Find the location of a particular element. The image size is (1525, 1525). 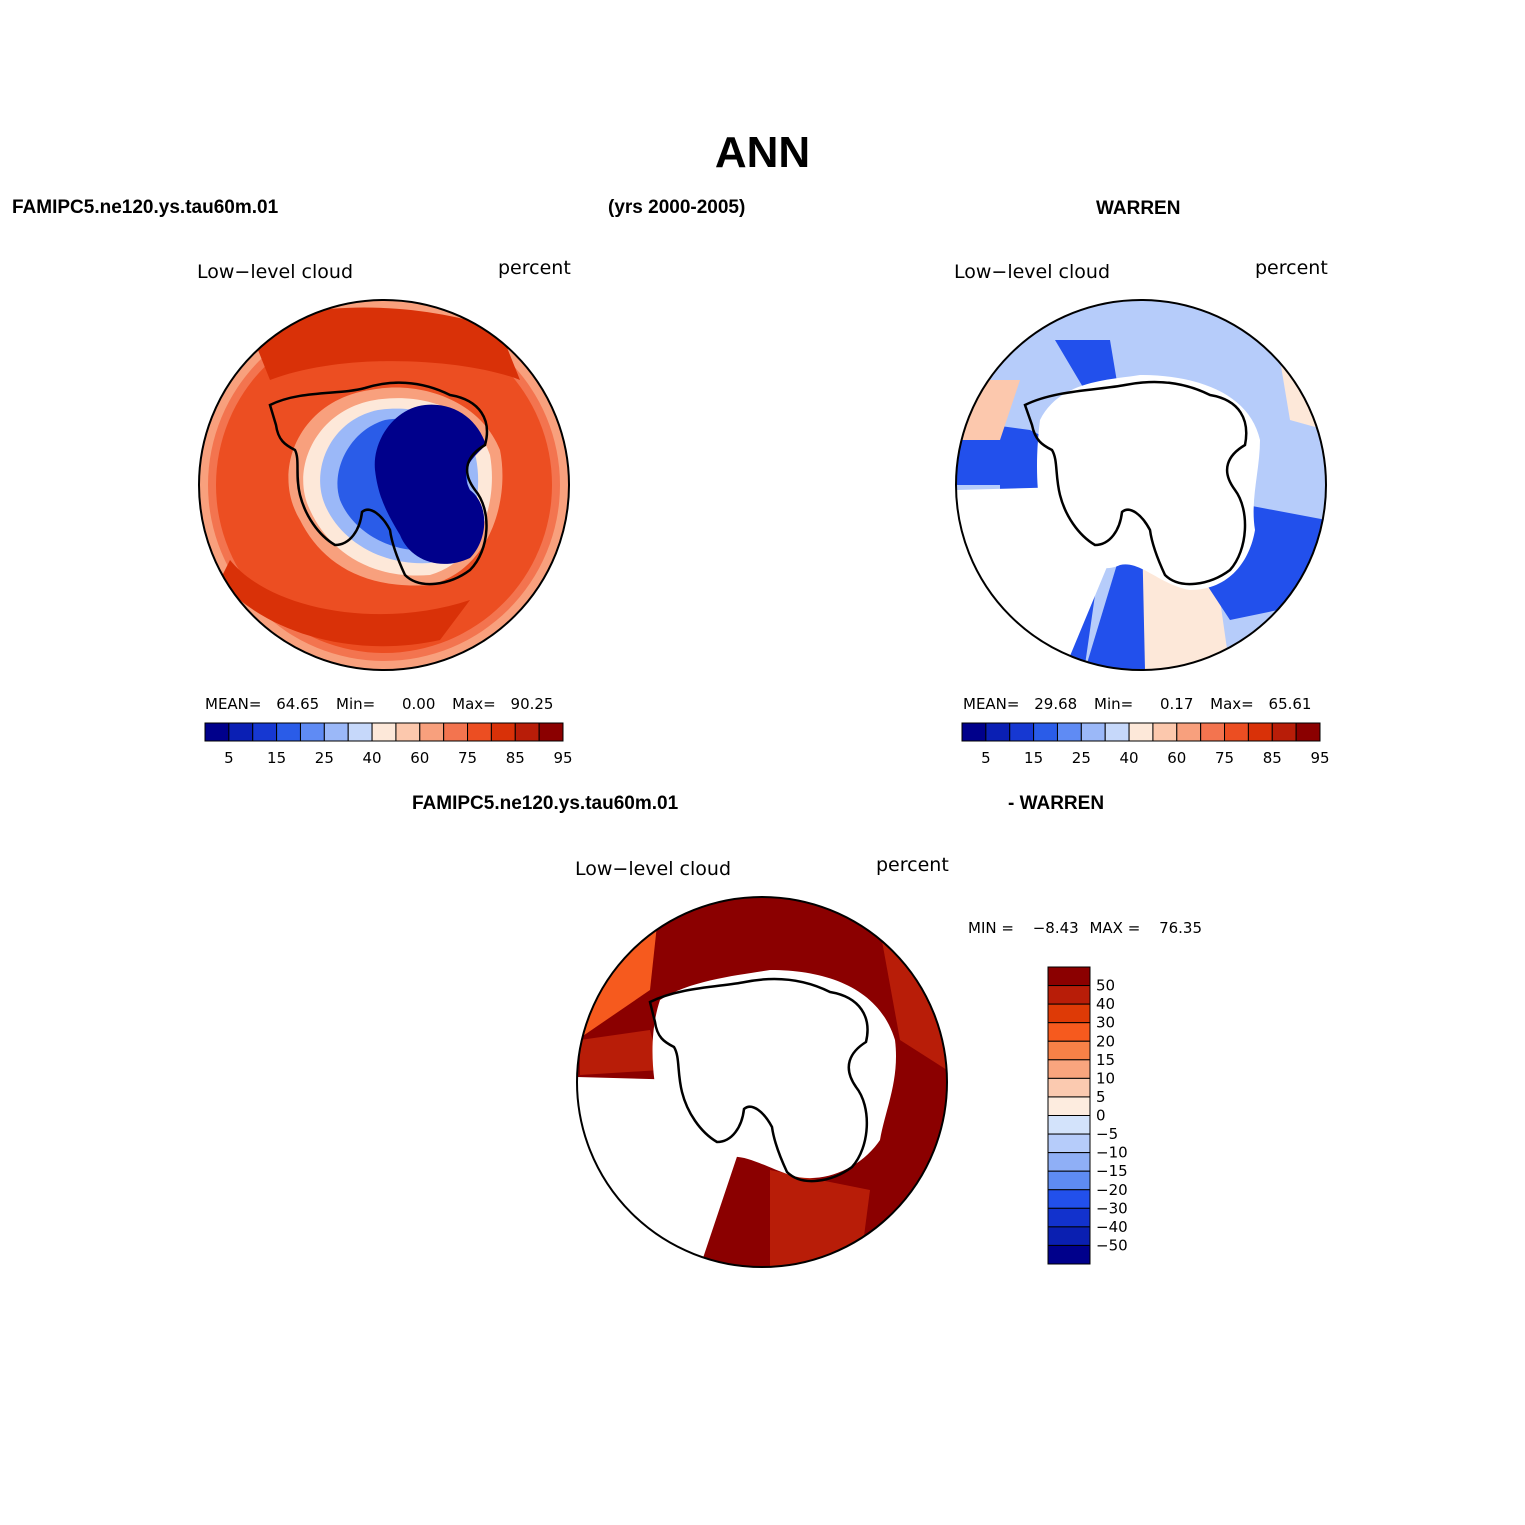

case-label: FAMIPC5.ne120.ys.tau60m.01 is located at coordinates (145, 207).